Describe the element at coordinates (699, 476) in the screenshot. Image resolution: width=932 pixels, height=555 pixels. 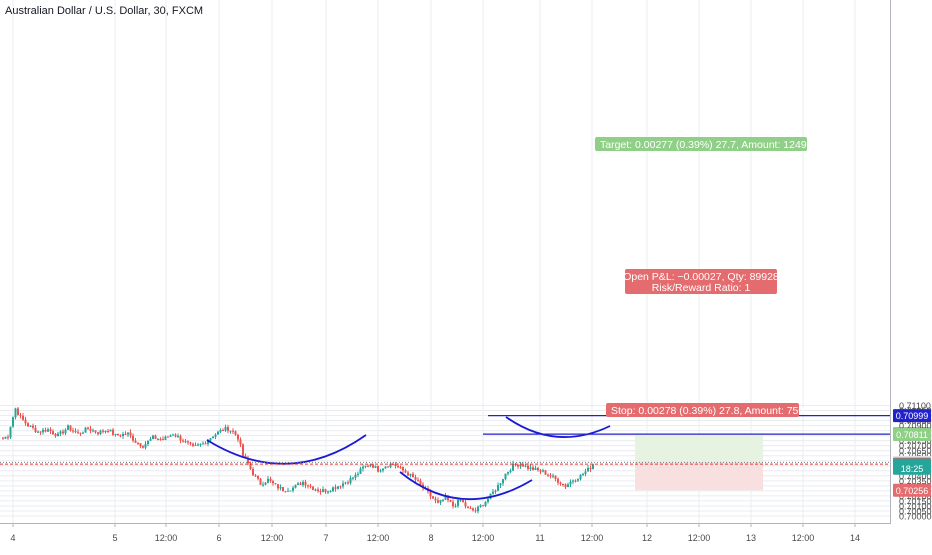
I see `stop-zone` at that location.